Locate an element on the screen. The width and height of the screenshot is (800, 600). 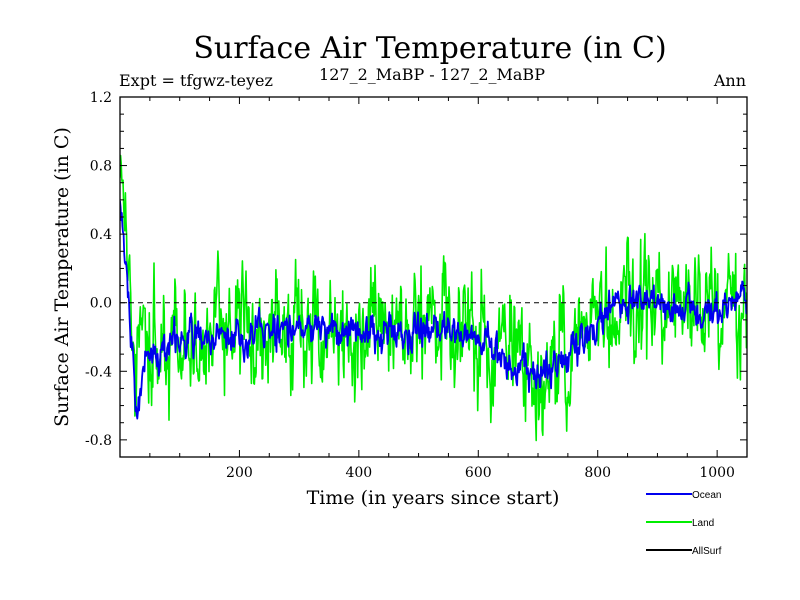
y-axis-label: Surface Air Temperature (in C) is located at coordinates (62, 277).